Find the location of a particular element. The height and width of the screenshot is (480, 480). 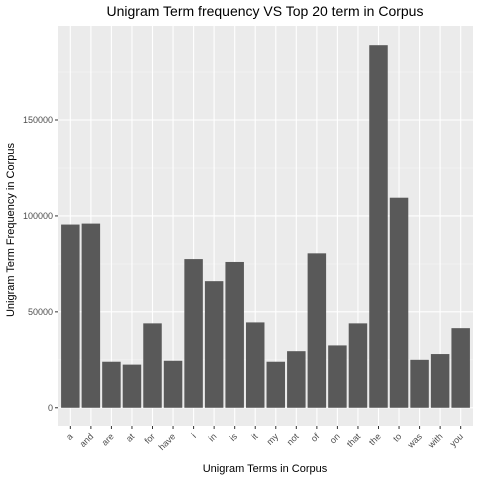

x-tick-label: the is located at coordinates (375, 439).